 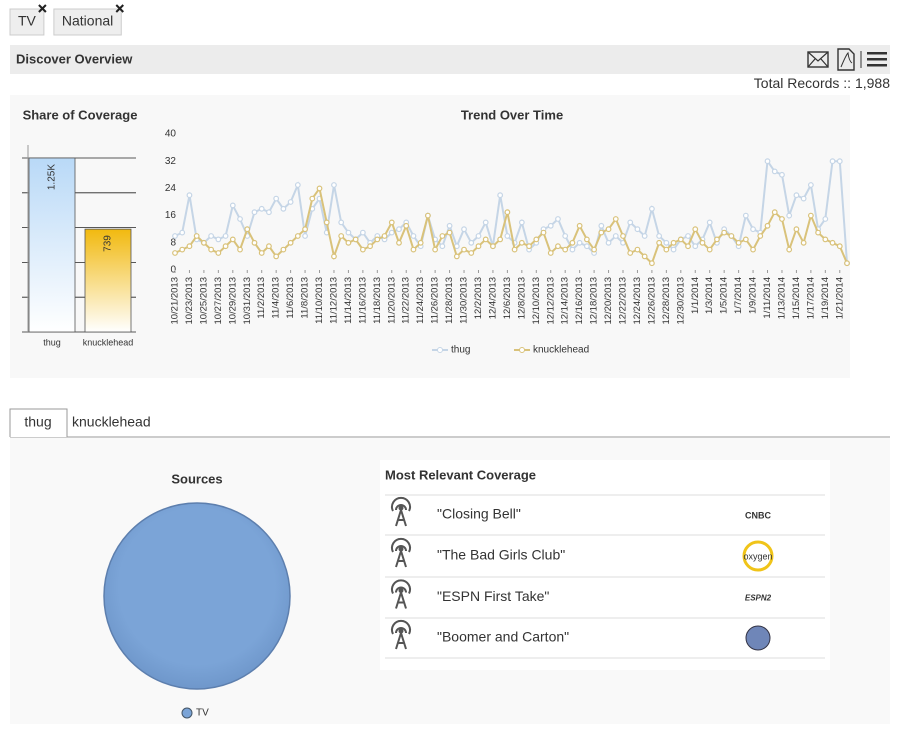 I want to click on legend-label: TV, so click(x=202, y=713).